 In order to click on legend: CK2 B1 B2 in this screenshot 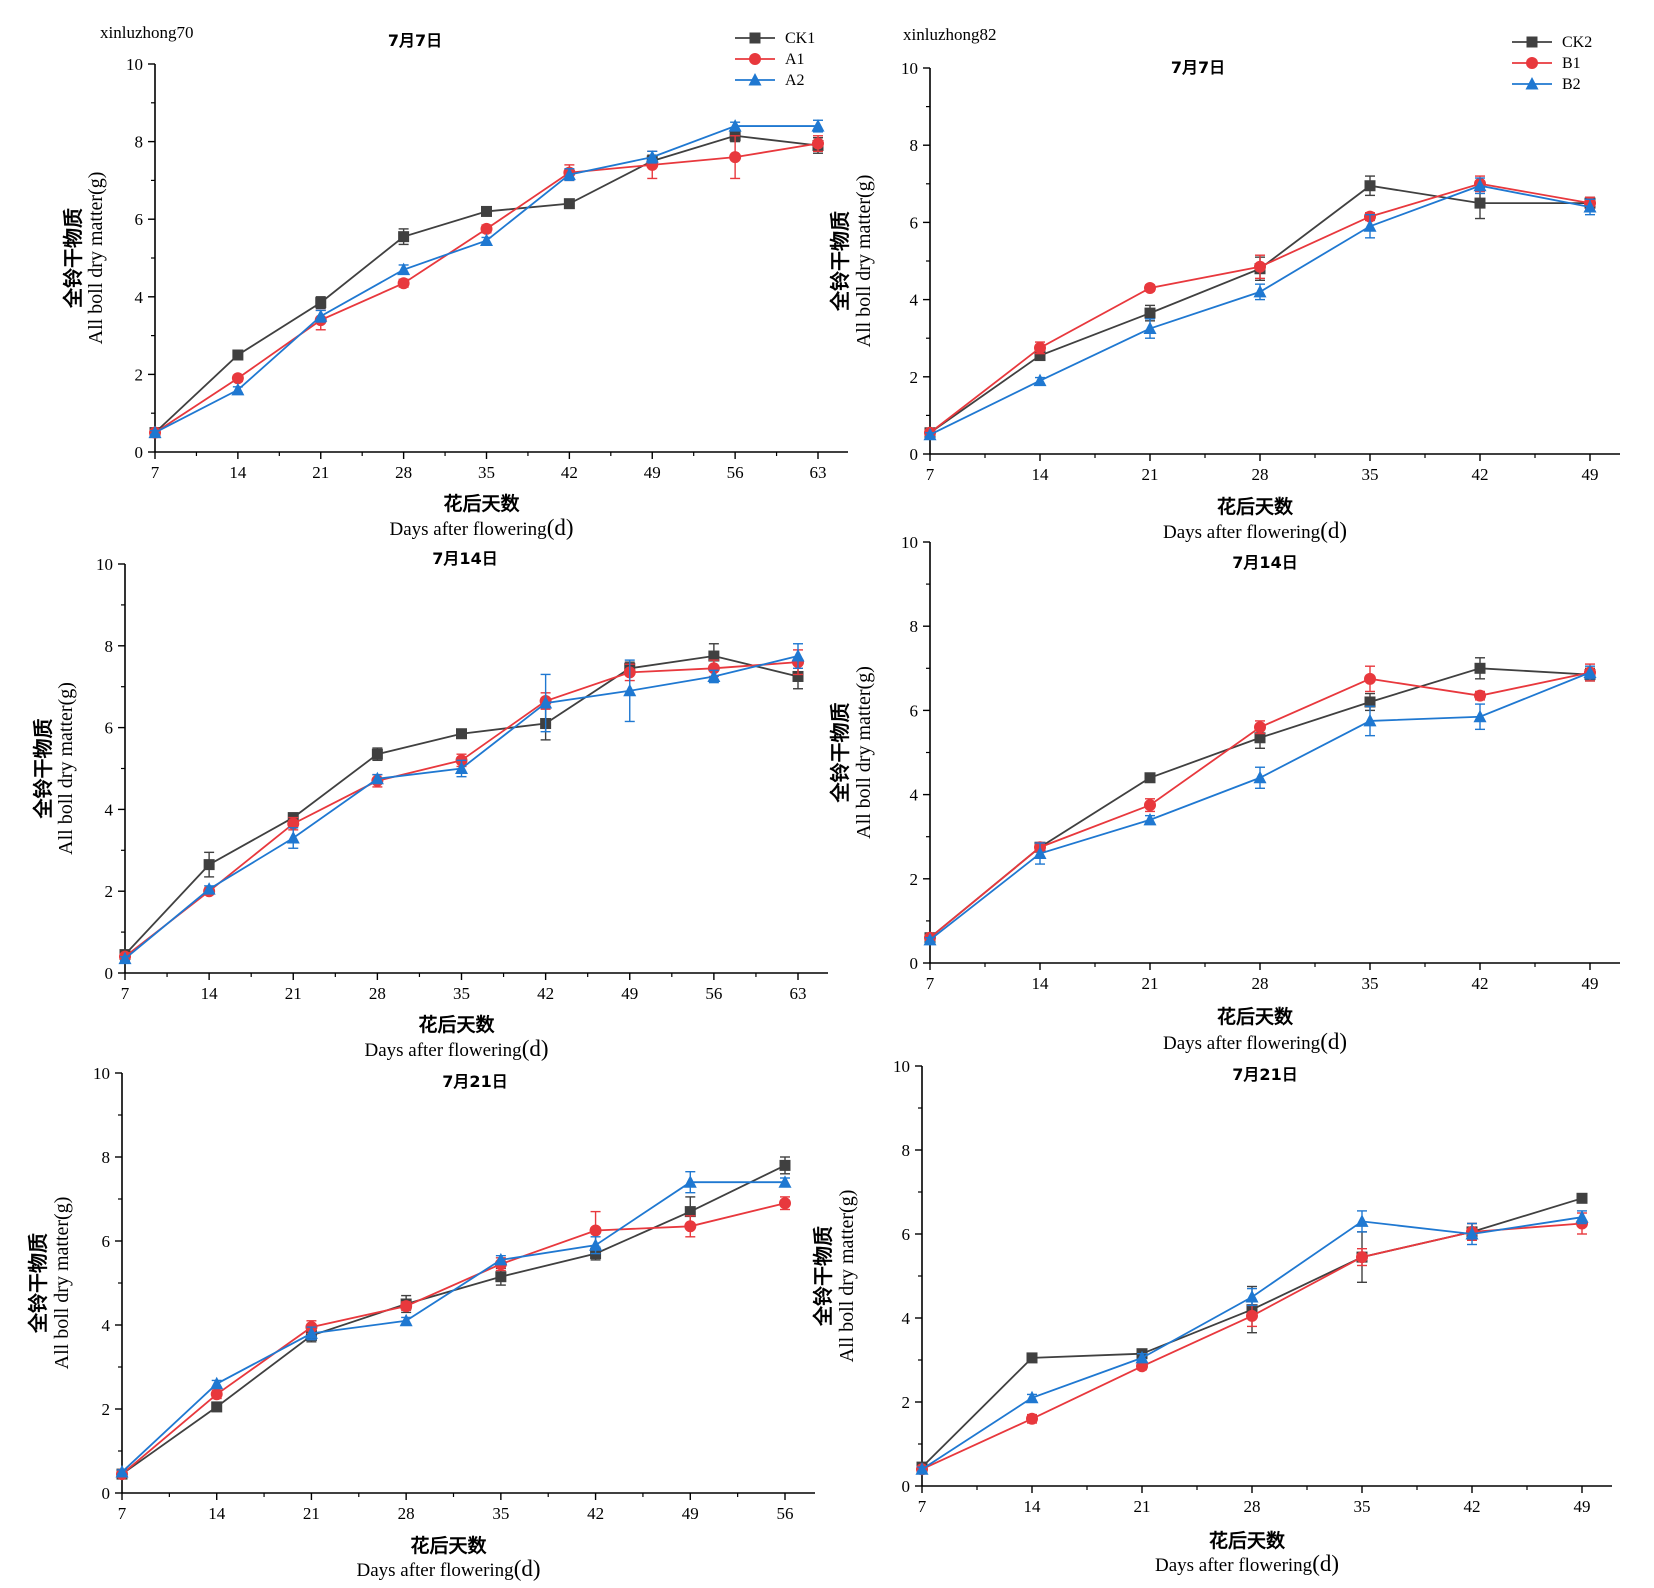, I will do `click(1552, 63)`.